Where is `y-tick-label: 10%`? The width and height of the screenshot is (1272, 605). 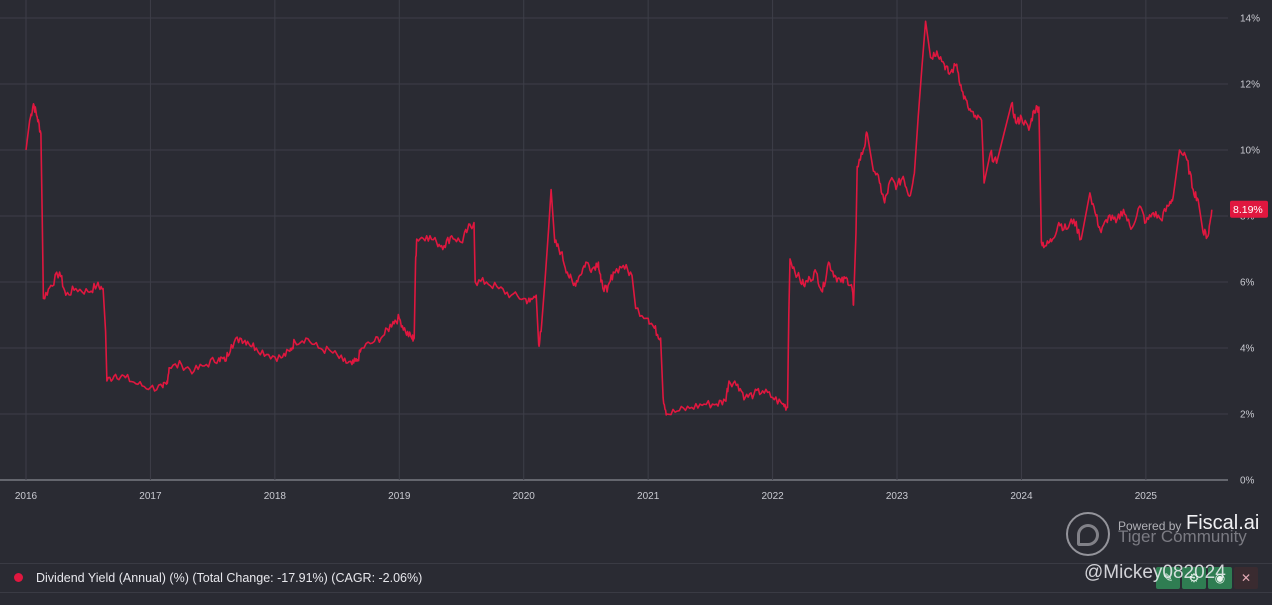
y-tick-label: 10% is located at coordinates (1250, 151).